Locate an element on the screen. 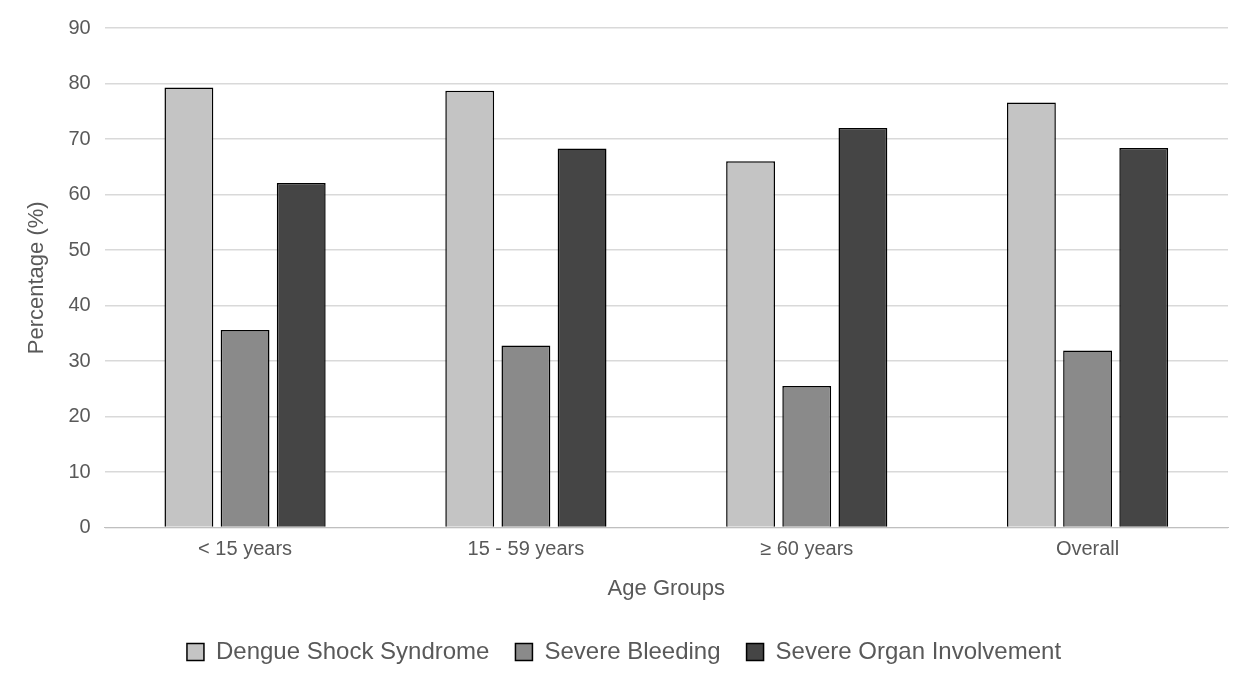 This screenshot has width=1246, height=694. y-axis-title: Percentage (%) is located at coordinates (36, 278).